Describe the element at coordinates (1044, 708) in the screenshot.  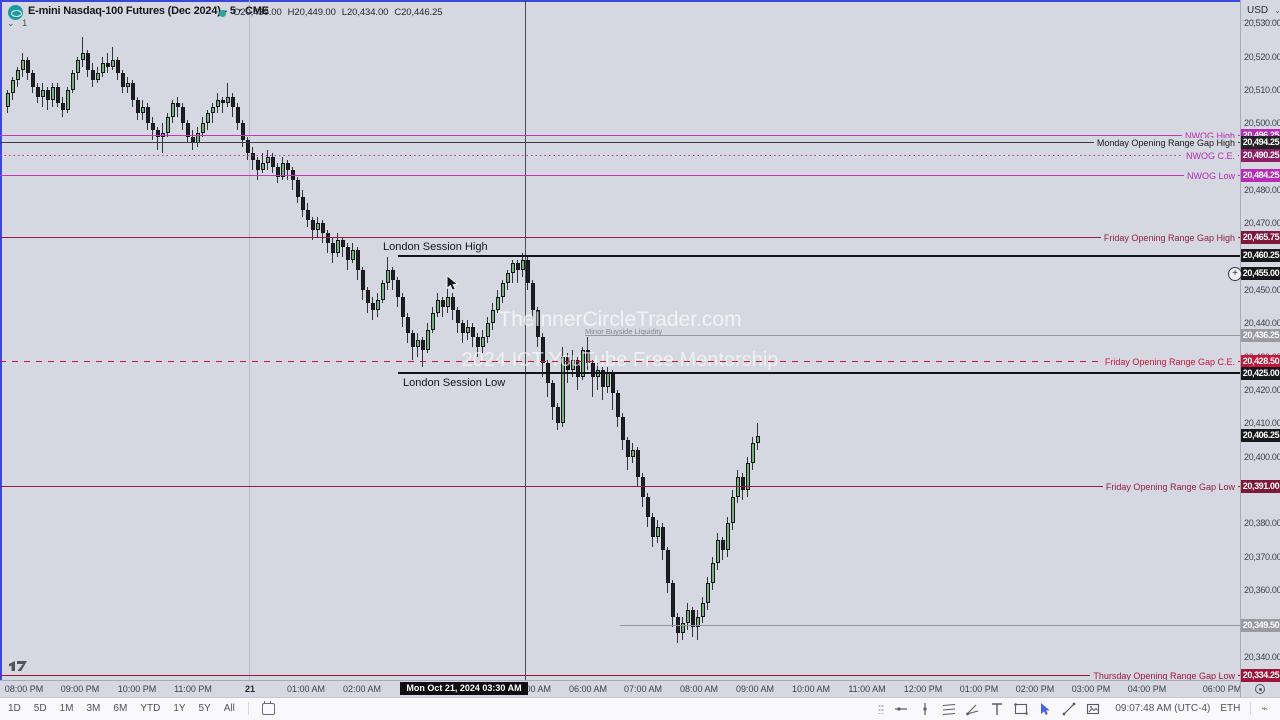
I see `cursor-tool-icon` at that location.